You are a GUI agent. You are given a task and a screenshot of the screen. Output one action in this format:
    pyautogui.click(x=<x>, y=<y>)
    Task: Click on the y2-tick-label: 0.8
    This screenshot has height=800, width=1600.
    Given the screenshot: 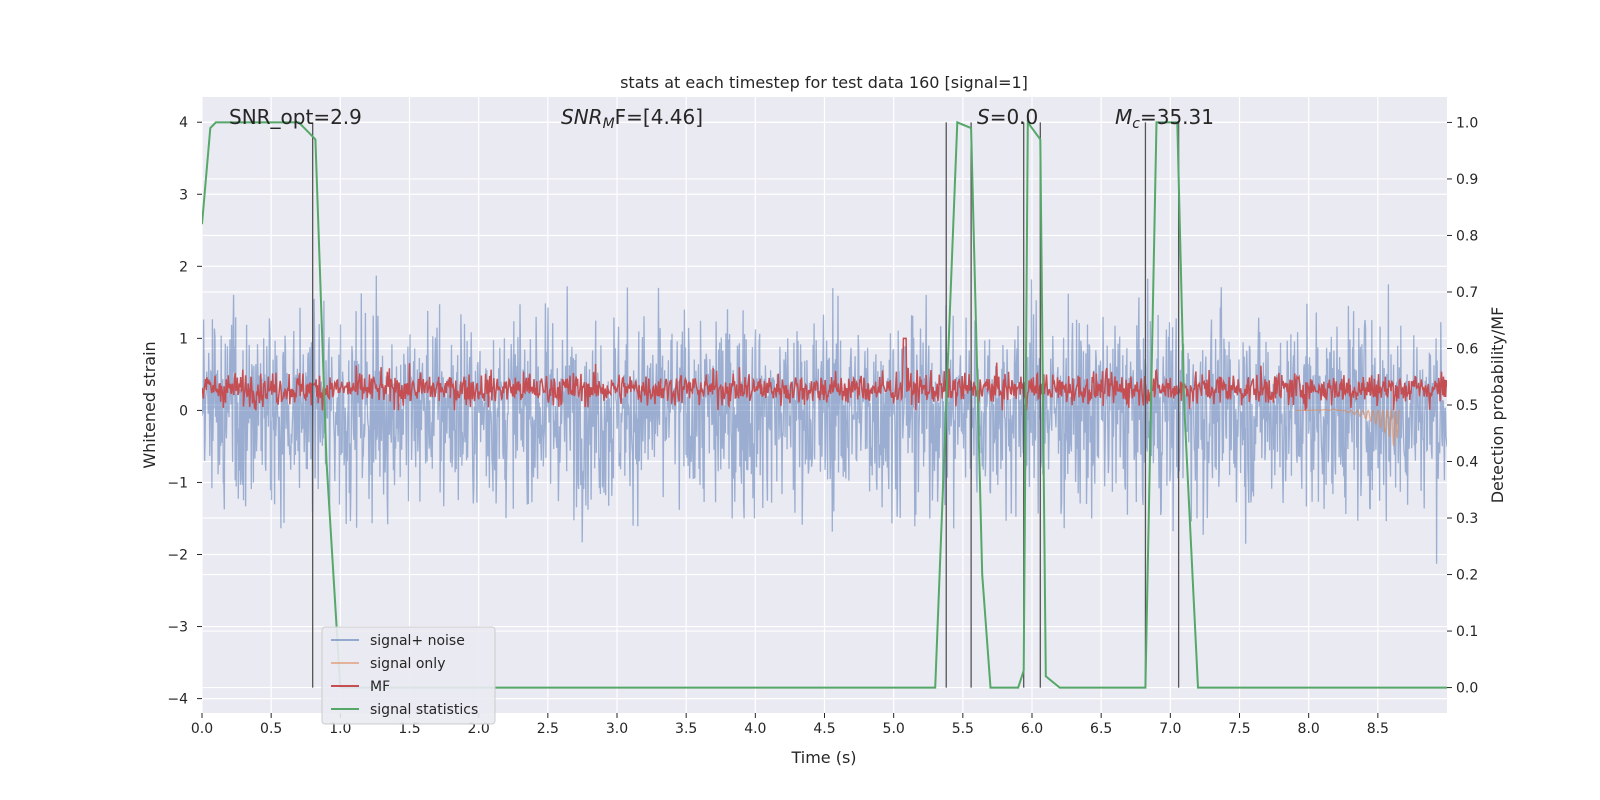 What is the action you would take?
    pyautogui.click(x=1467, y=236)
    